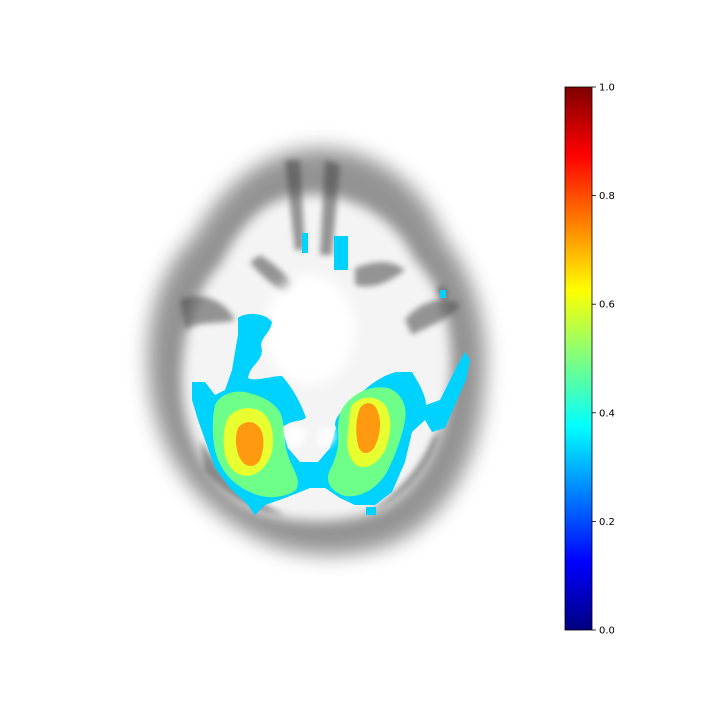 The image size is (720, 720). Describe the element at coordinates (607, 631) in the screenshot. I see `colorbar-tick-label: 0.0` at that location.